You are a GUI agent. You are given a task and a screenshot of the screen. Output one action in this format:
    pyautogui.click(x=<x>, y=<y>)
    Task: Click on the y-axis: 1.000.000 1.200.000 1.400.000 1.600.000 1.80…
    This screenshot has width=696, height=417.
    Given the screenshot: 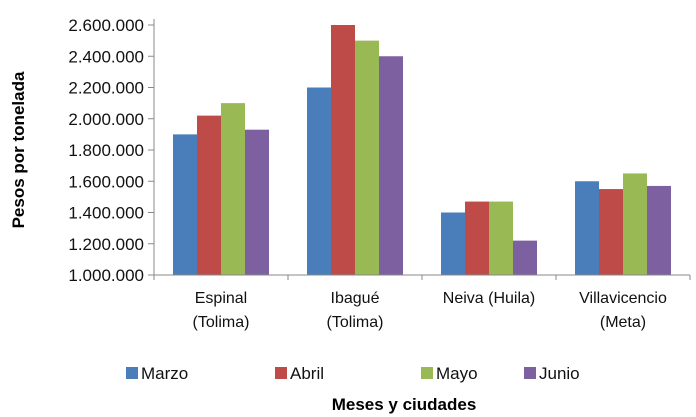 What is the action you would take?
    pyautogui.click(x=111, y=150)
    